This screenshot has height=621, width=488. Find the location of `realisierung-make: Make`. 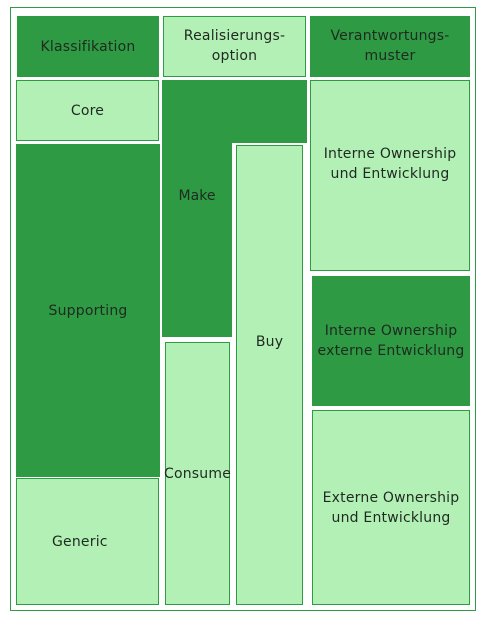

realisierung-make: Make is located at coordinates (197, 196).